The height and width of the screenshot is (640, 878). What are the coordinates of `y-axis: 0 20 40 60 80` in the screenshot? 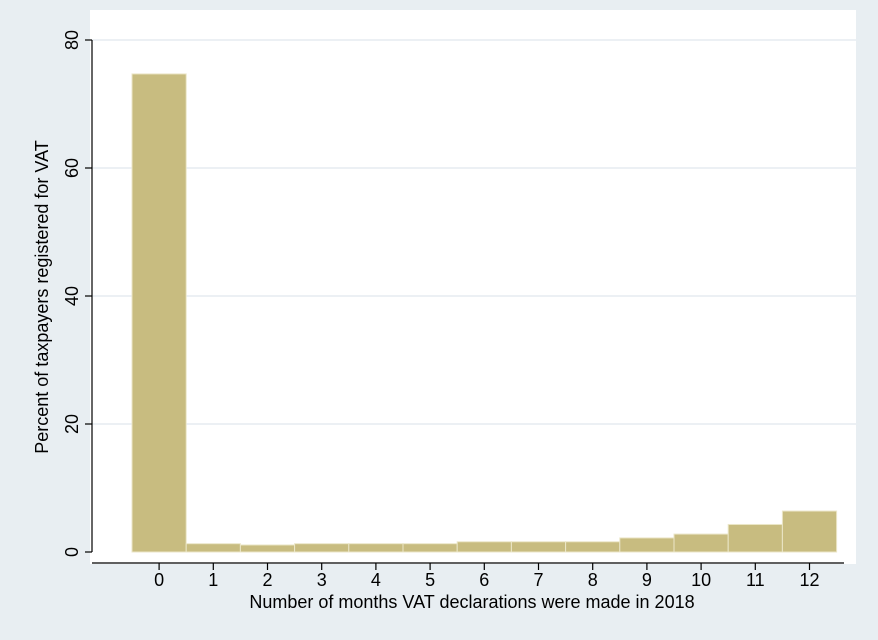 It's located at (77, 293).